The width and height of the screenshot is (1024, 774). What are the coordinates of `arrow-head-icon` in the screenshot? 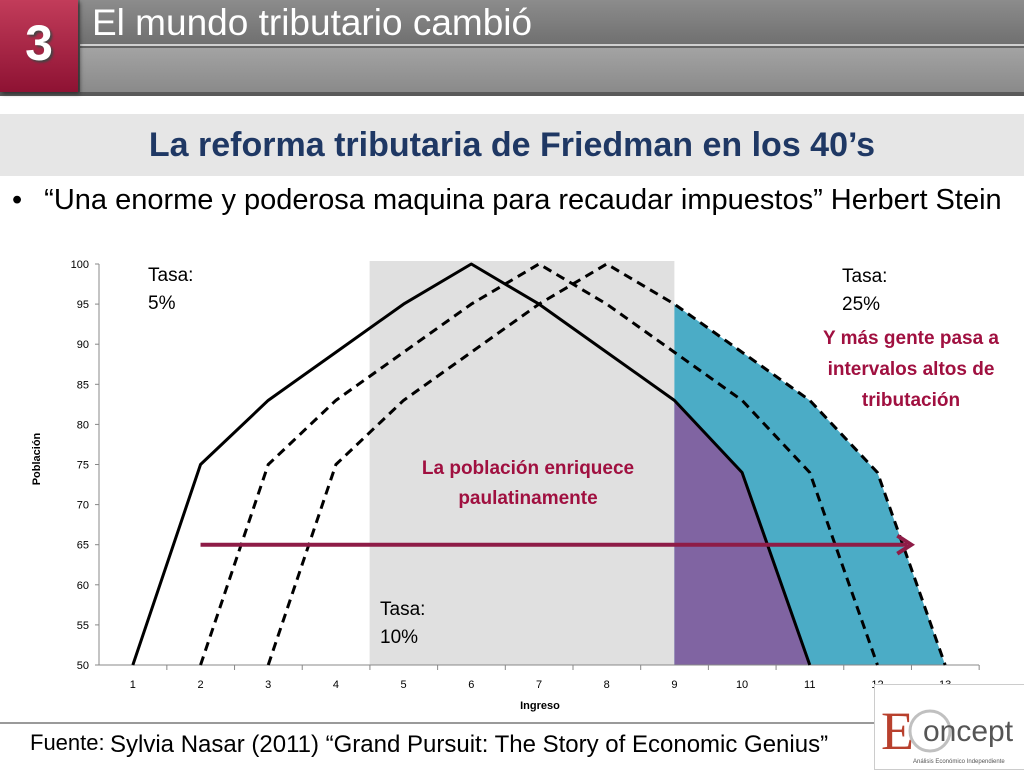 It's located at (906, 545).